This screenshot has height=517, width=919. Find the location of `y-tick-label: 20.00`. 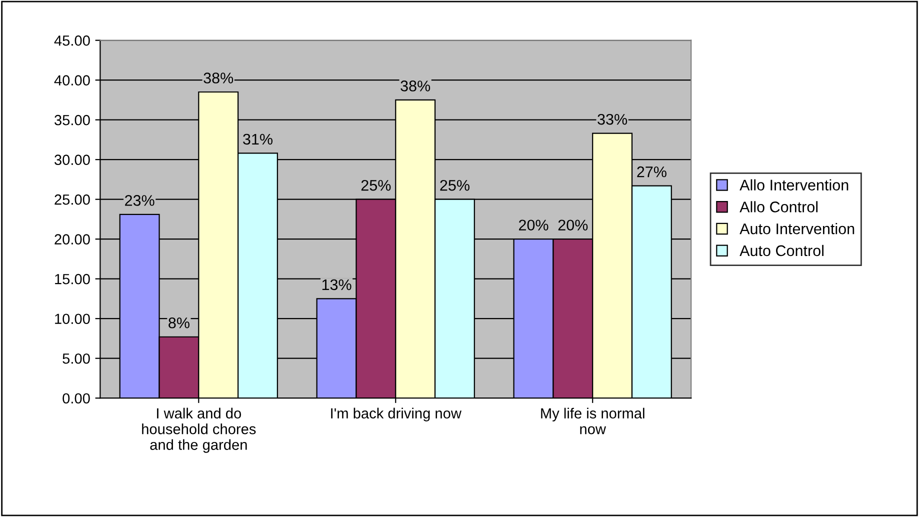

y-tick-label: 20.00 is located at coordinates (72, 239).